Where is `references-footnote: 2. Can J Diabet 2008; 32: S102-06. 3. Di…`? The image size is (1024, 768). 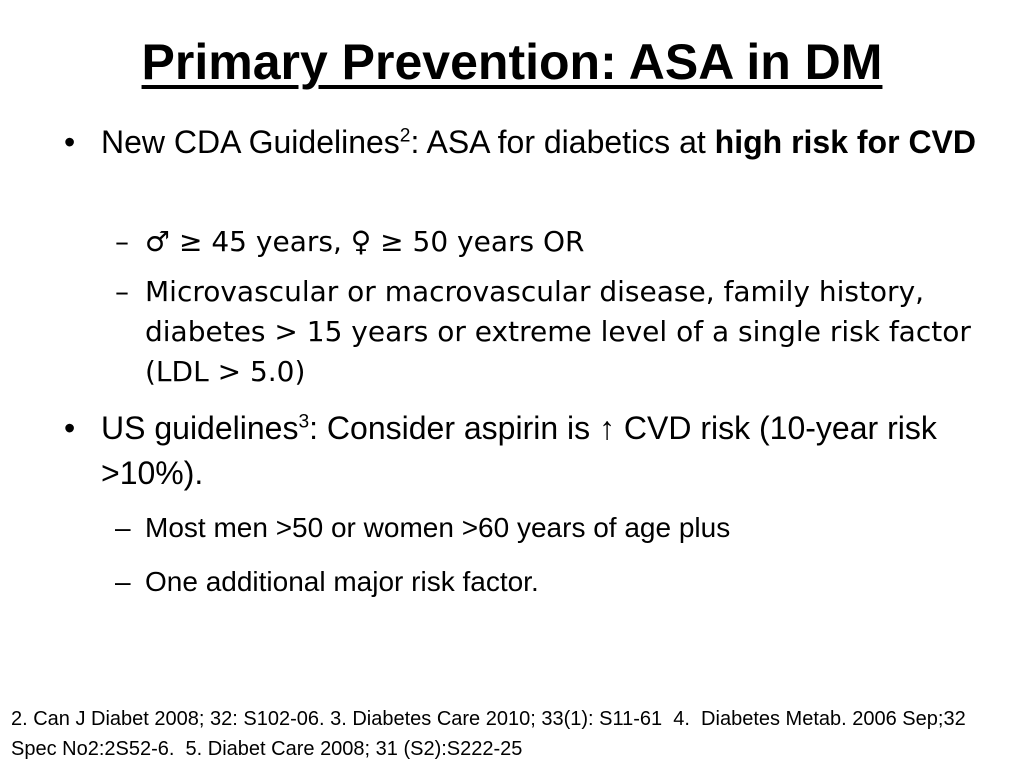 references-footnote: 2. Can J Diabet 2008; 32: S102-06. 3. Di… is located at coordinates (491, 734).